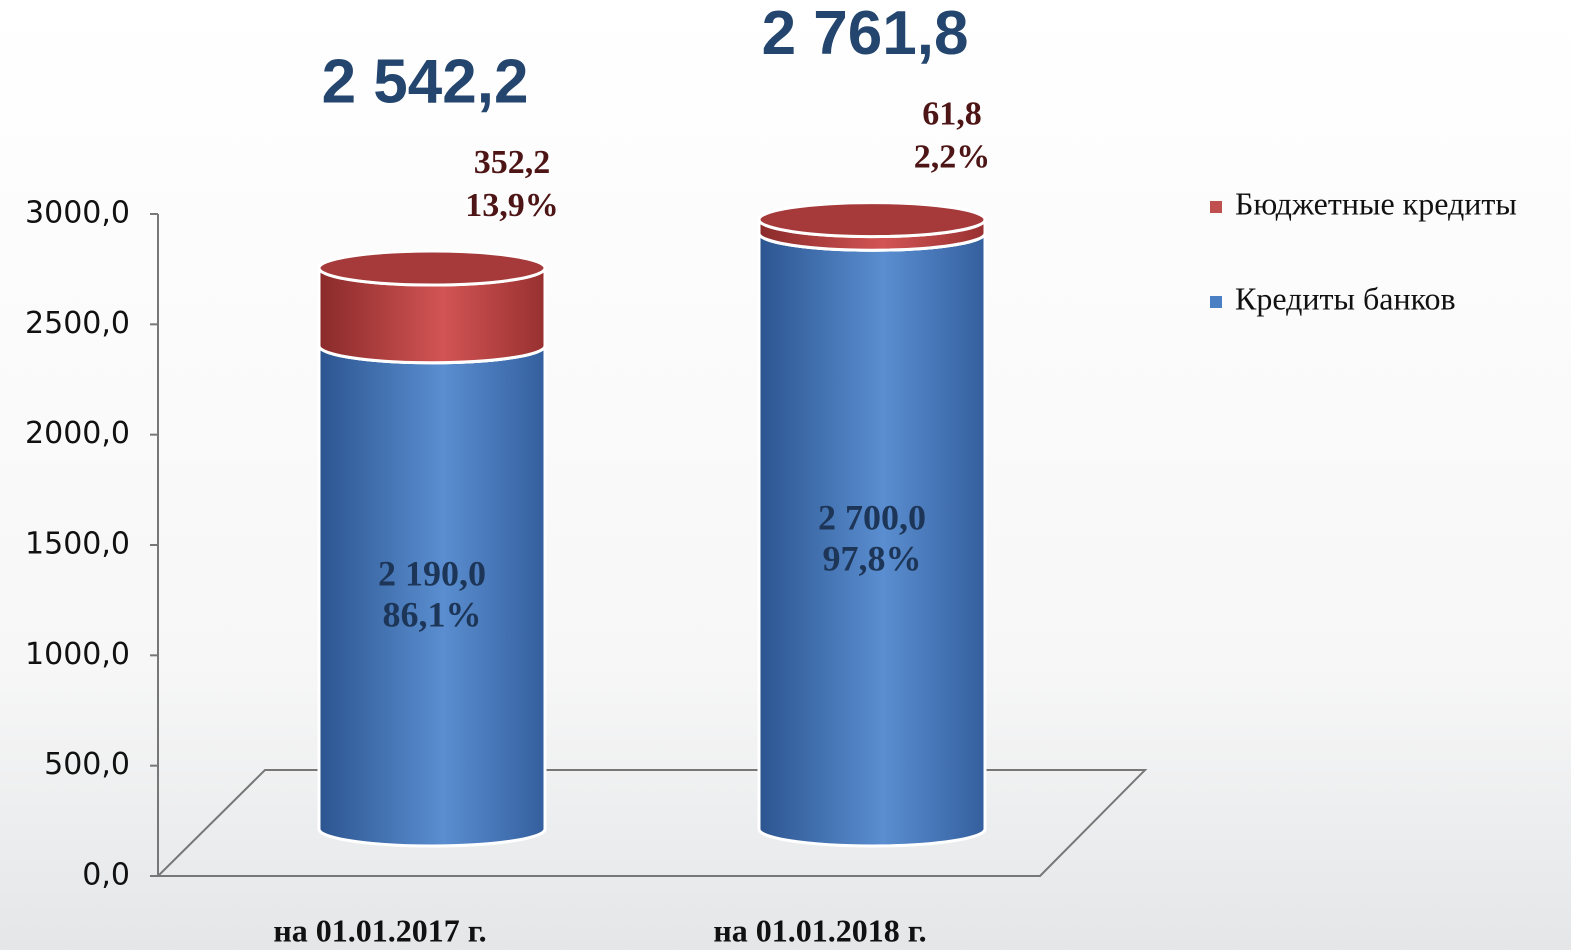 This screenshot has width=1571, height=950. I want to click on y-tick-label: 0,0, so click(106, 875).